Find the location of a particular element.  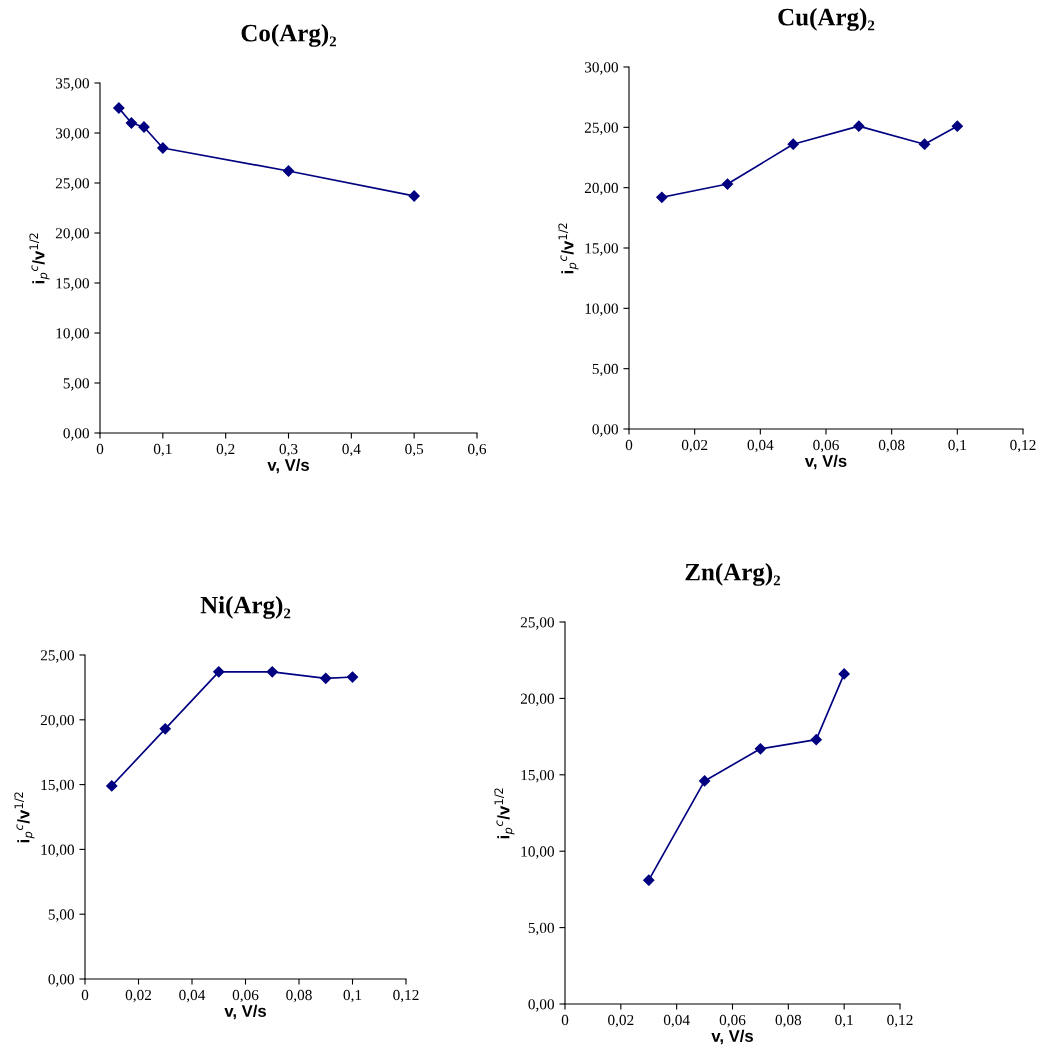

x-tick-label: 0,2 is located at coordinates (225, 450).